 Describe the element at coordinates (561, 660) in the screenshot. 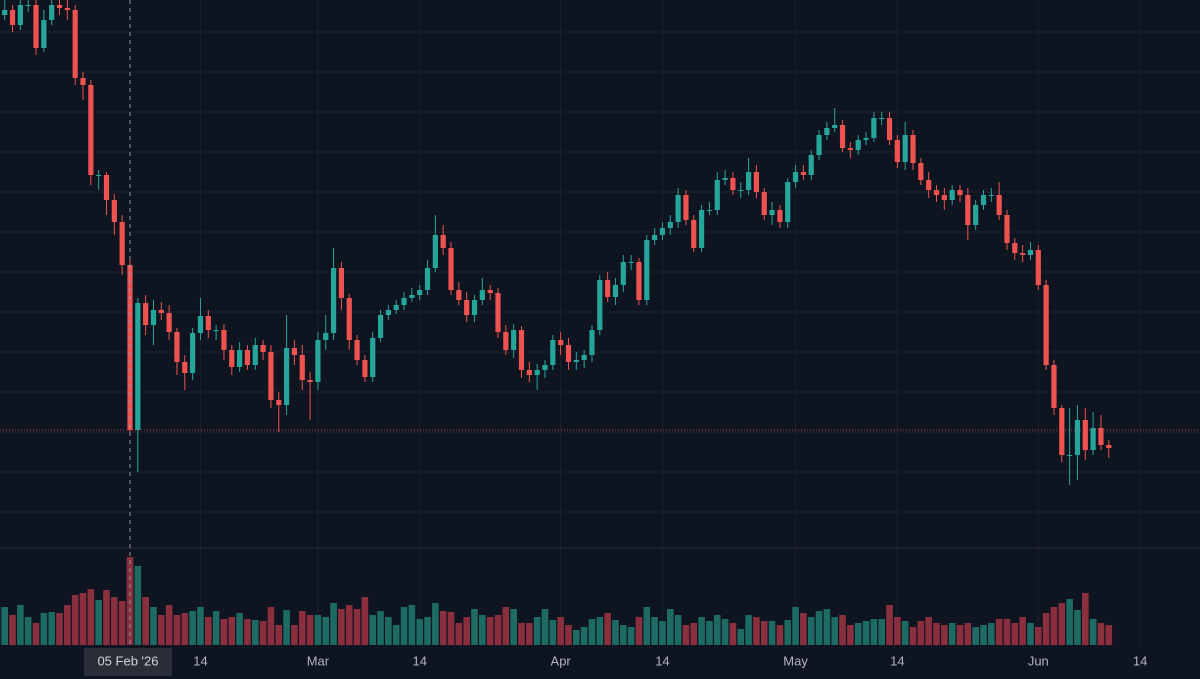

I see `x-tick-label: Apr` at that location.